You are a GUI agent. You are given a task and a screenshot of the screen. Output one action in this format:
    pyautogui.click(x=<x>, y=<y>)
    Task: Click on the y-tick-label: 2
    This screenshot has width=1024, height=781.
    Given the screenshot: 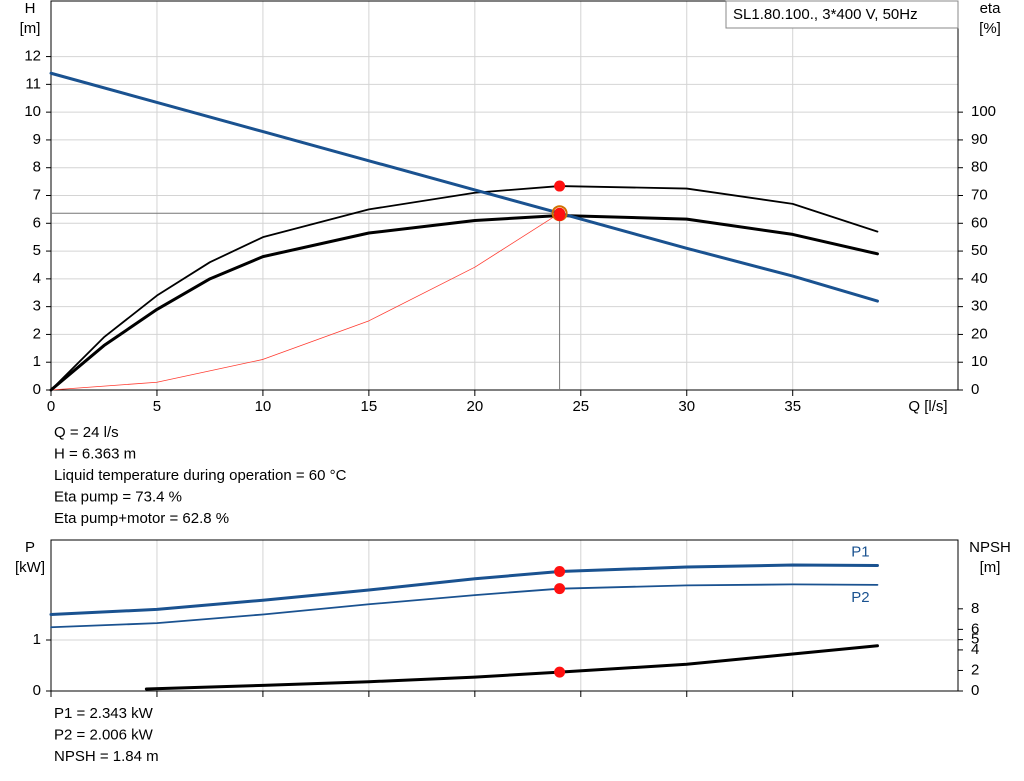 What is the action you would take?
    pyautogui.click(x=37, y=333)
    